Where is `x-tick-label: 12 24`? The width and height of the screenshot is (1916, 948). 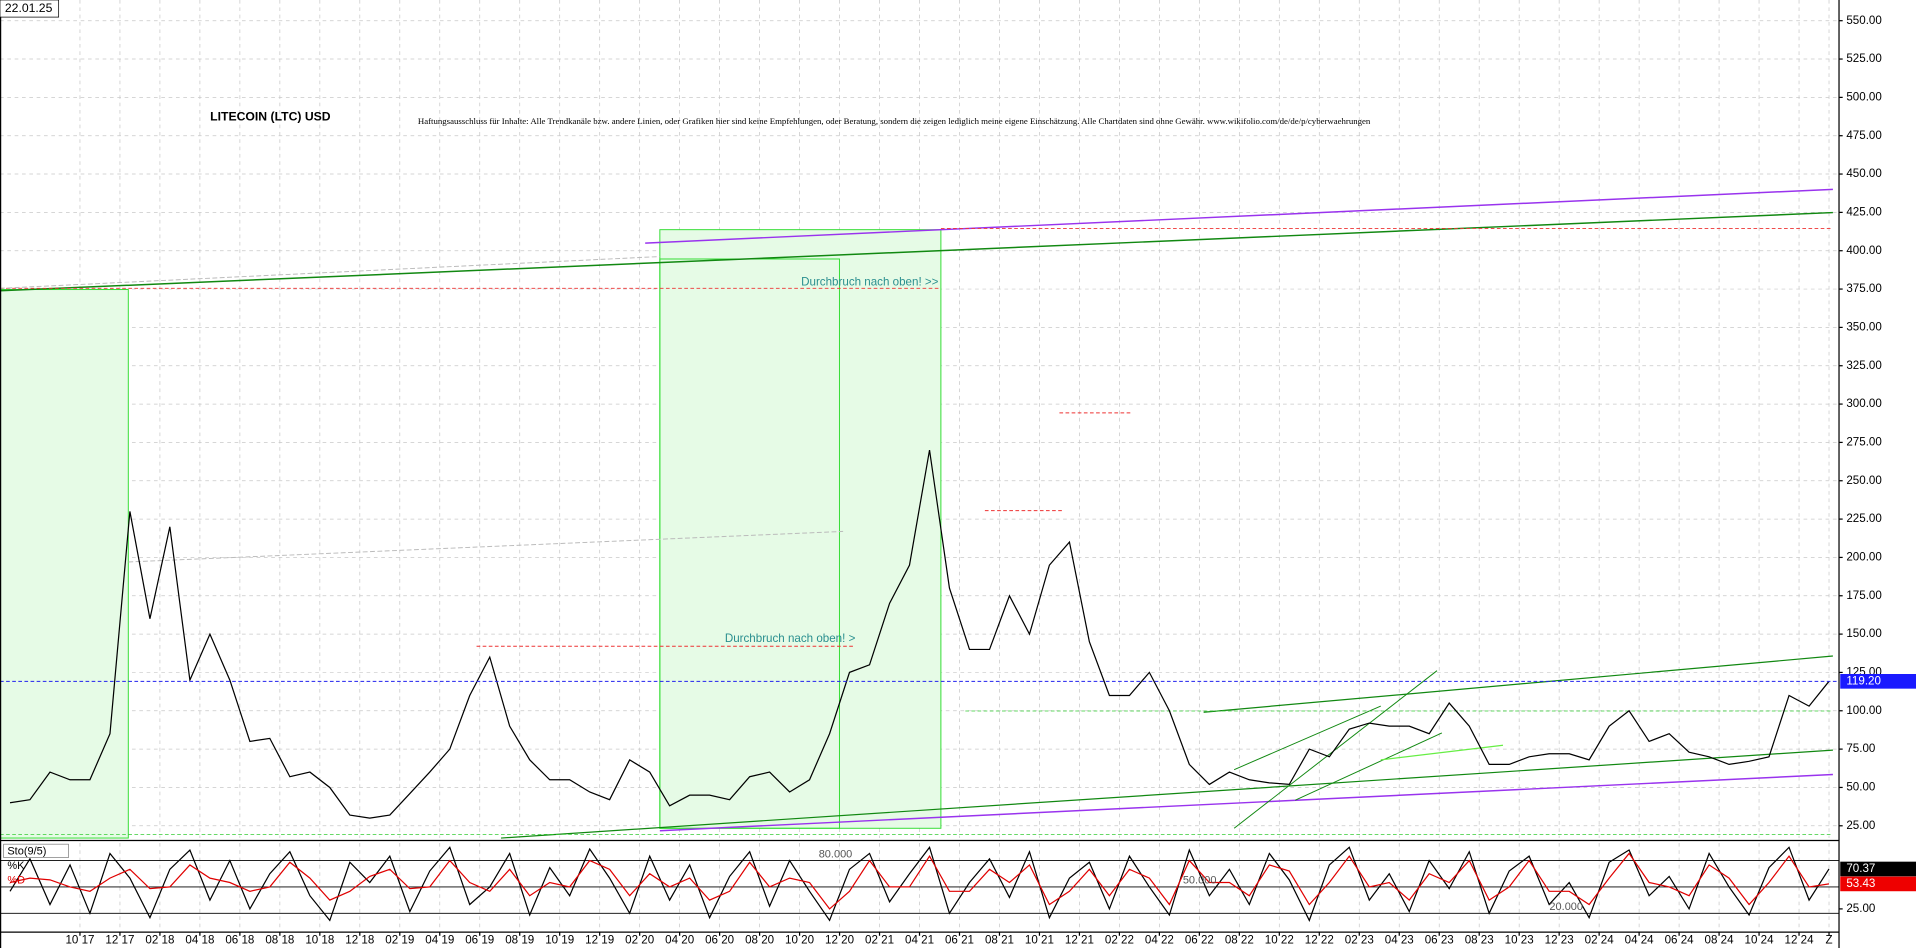
x-tick-label: 12 24 is located at coordinates (1800, 940).